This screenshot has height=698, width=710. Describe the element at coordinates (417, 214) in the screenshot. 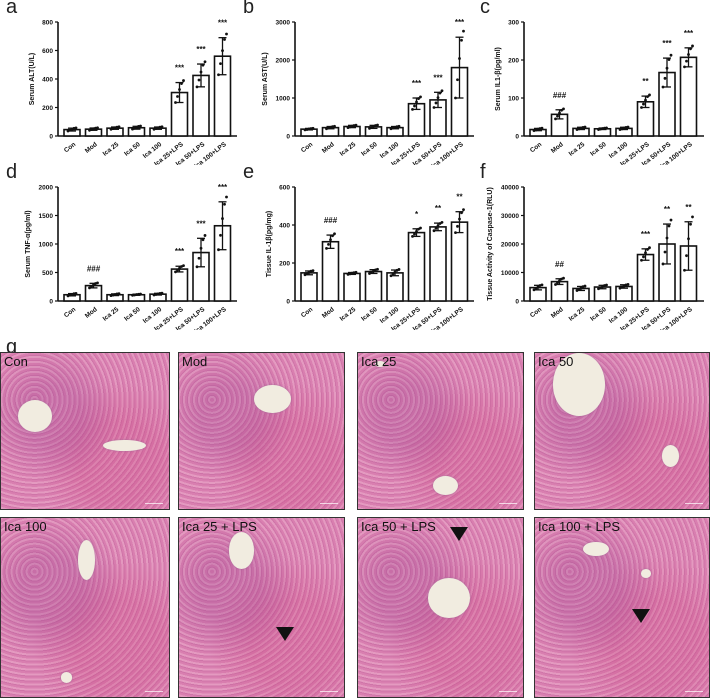

I see `significance-label: *` at that location.